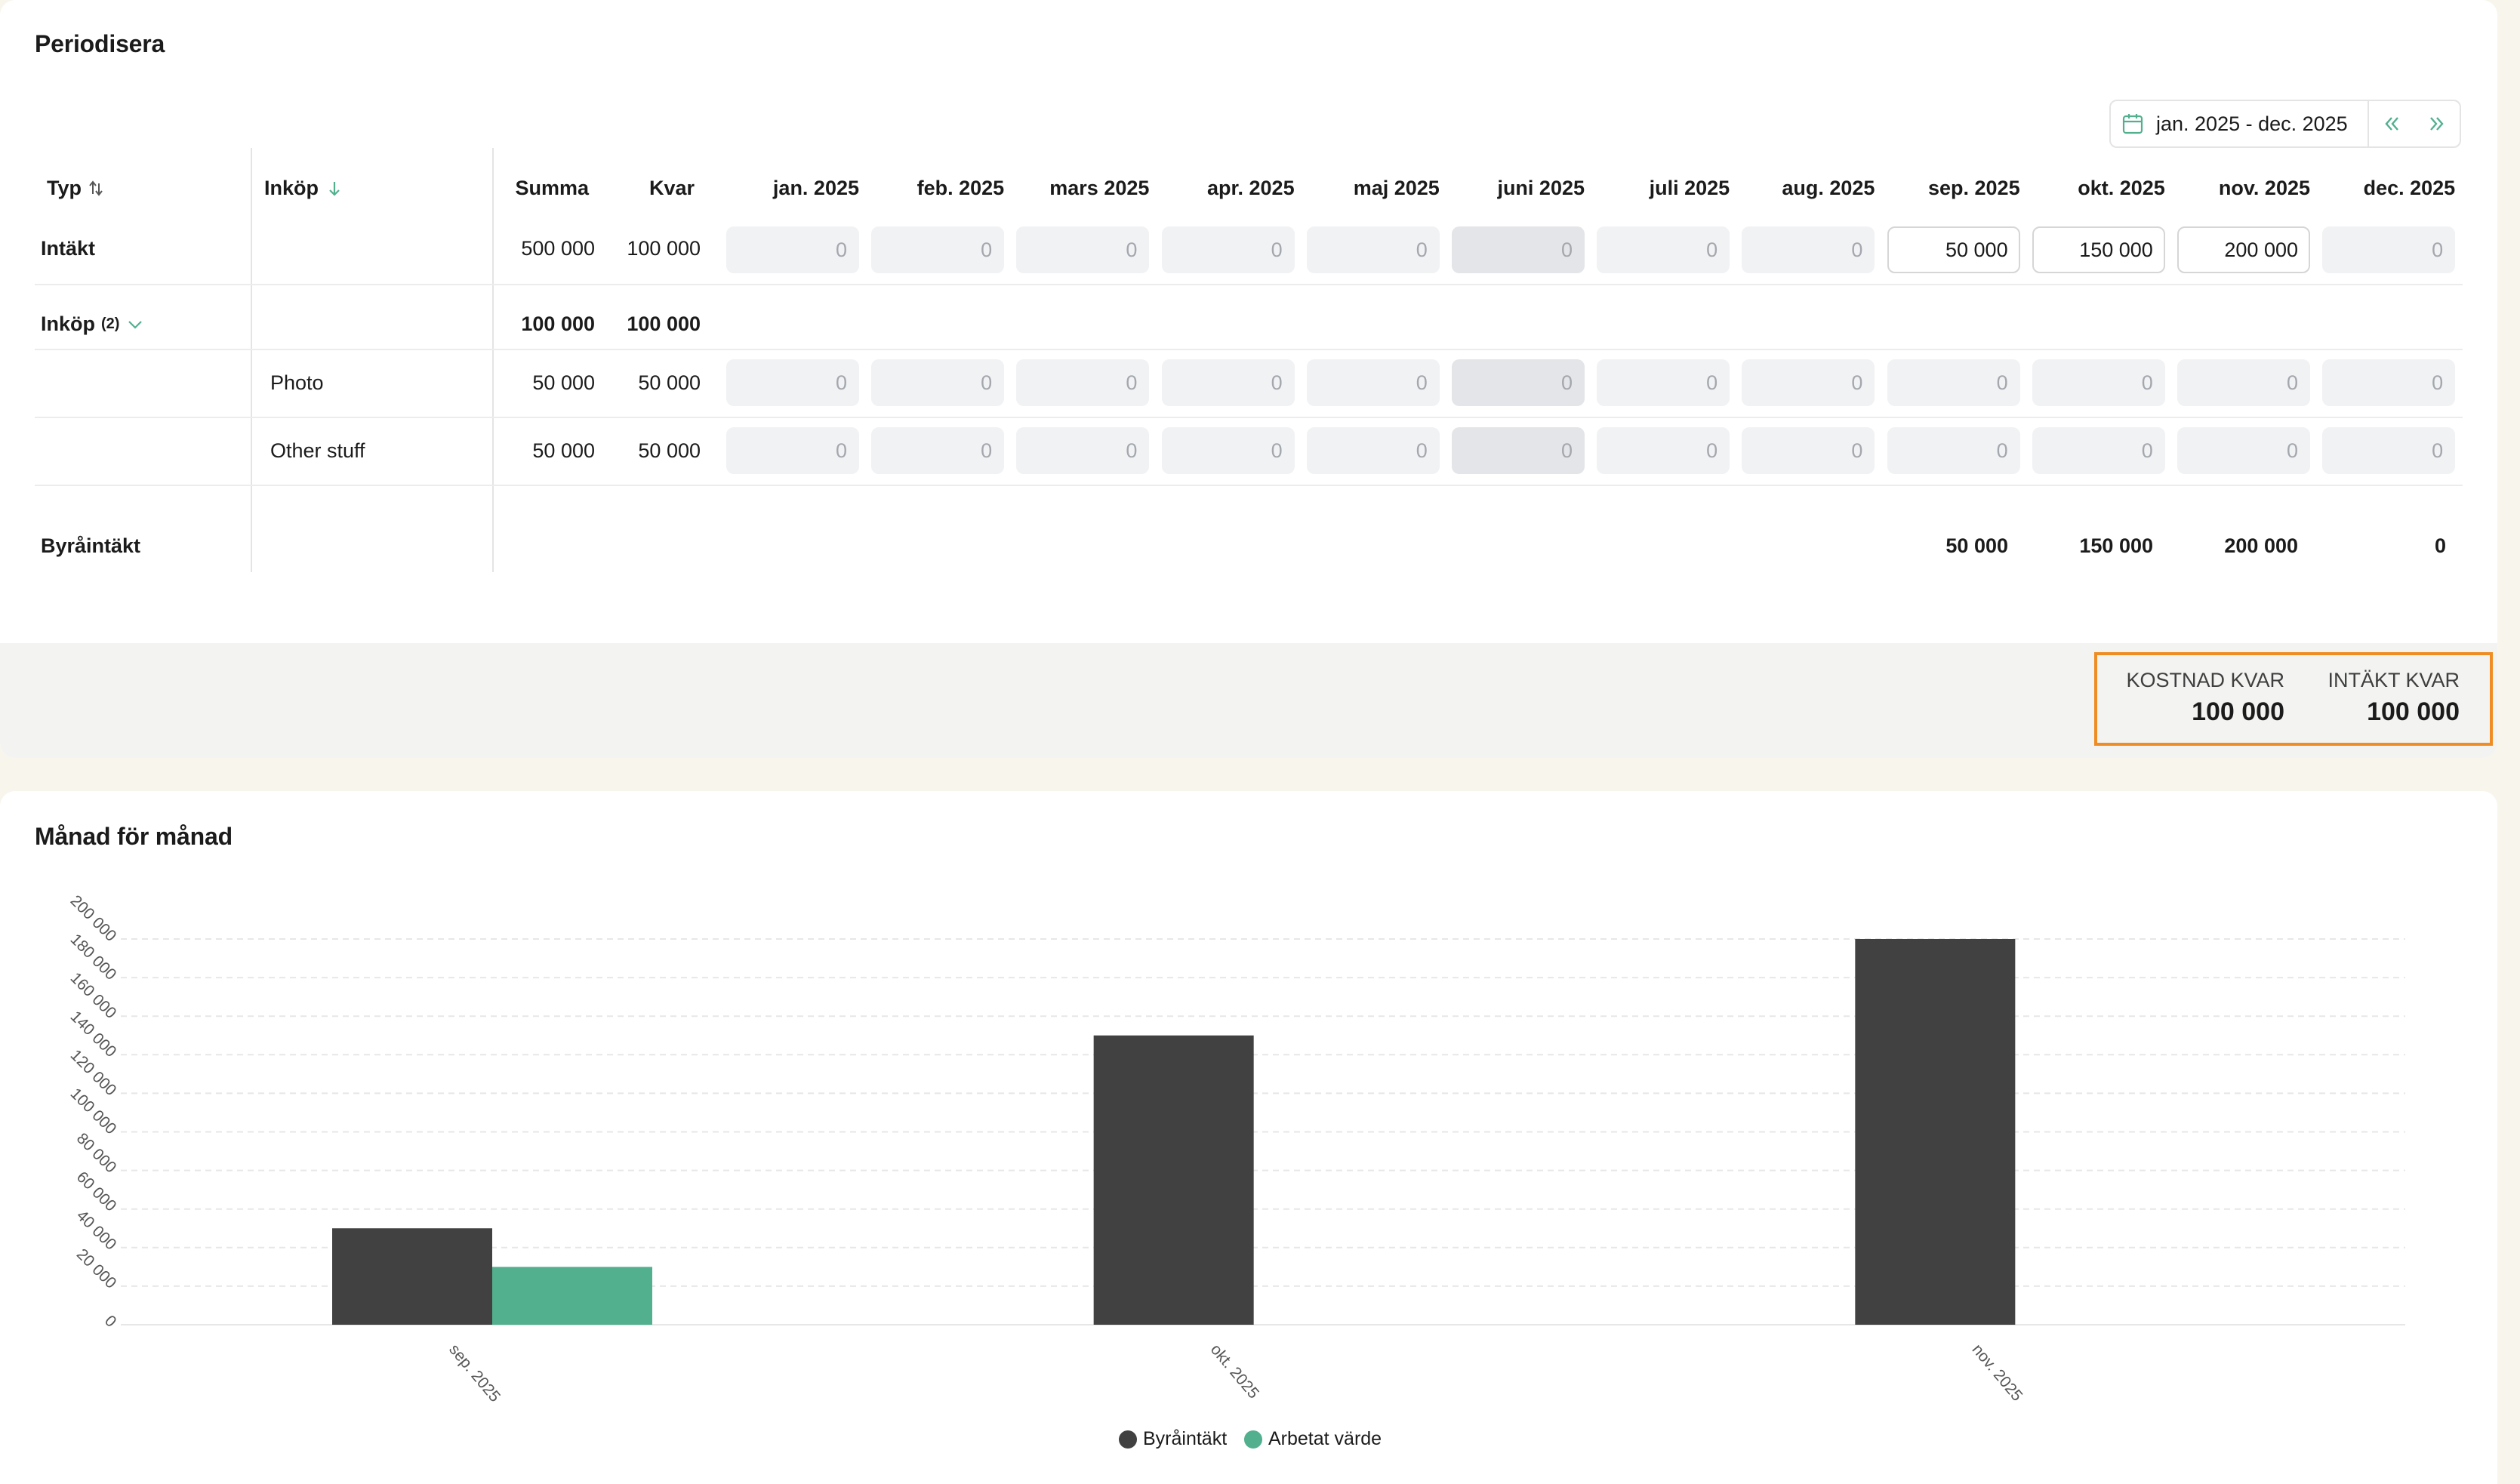 The image size is (2520, 1484). Describe the element at coordinates (1976, 545) in the screenshot. I see `byraintakt-sep: 50 000` at that location.